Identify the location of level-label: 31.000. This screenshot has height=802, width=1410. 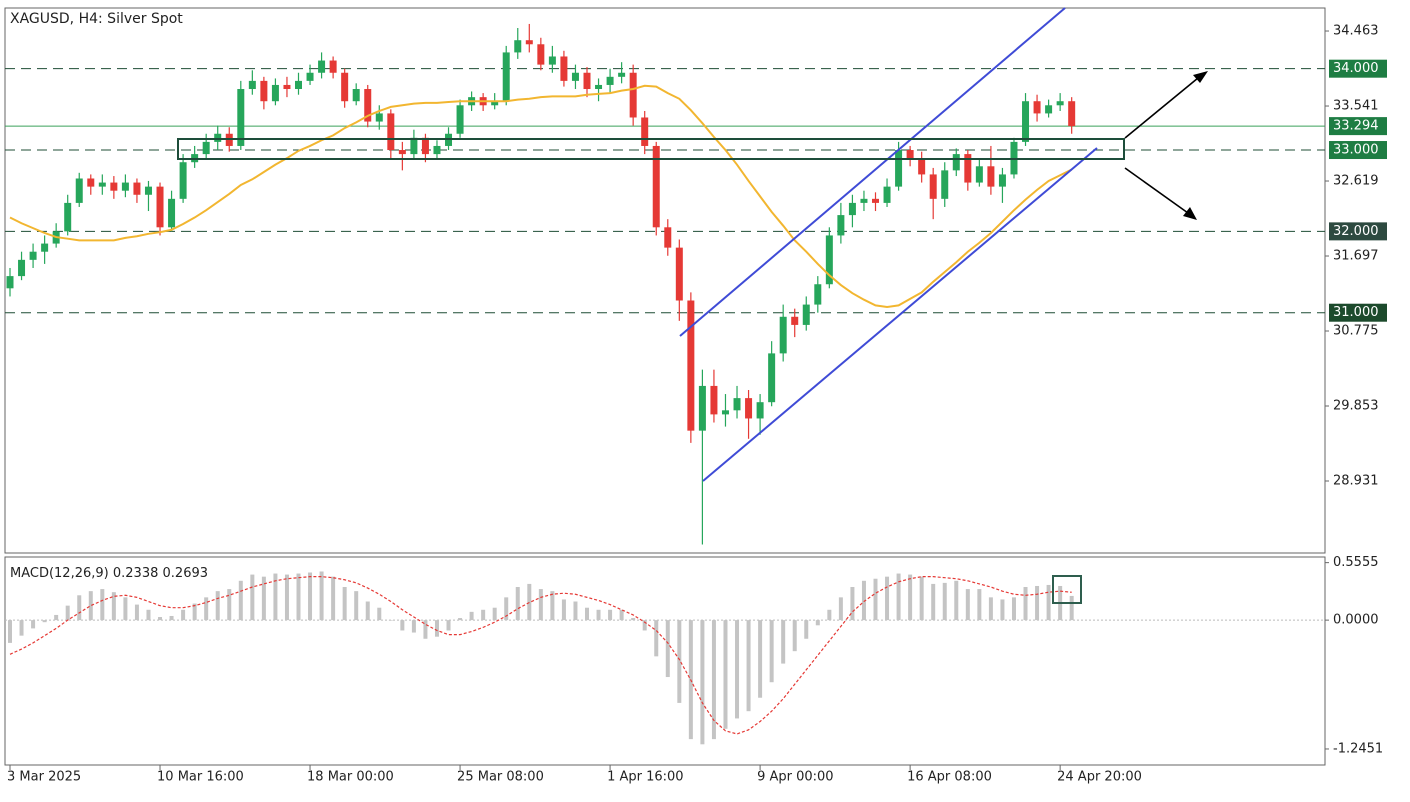
(1356, 312).